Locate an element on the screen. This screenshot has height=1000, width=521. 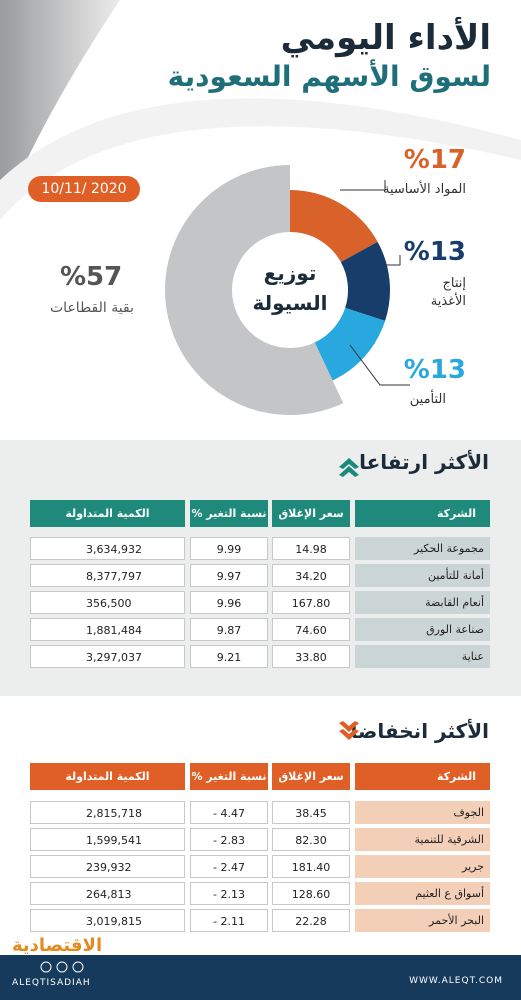
table-cell: 167.80 is located at coordinates (311, 602).